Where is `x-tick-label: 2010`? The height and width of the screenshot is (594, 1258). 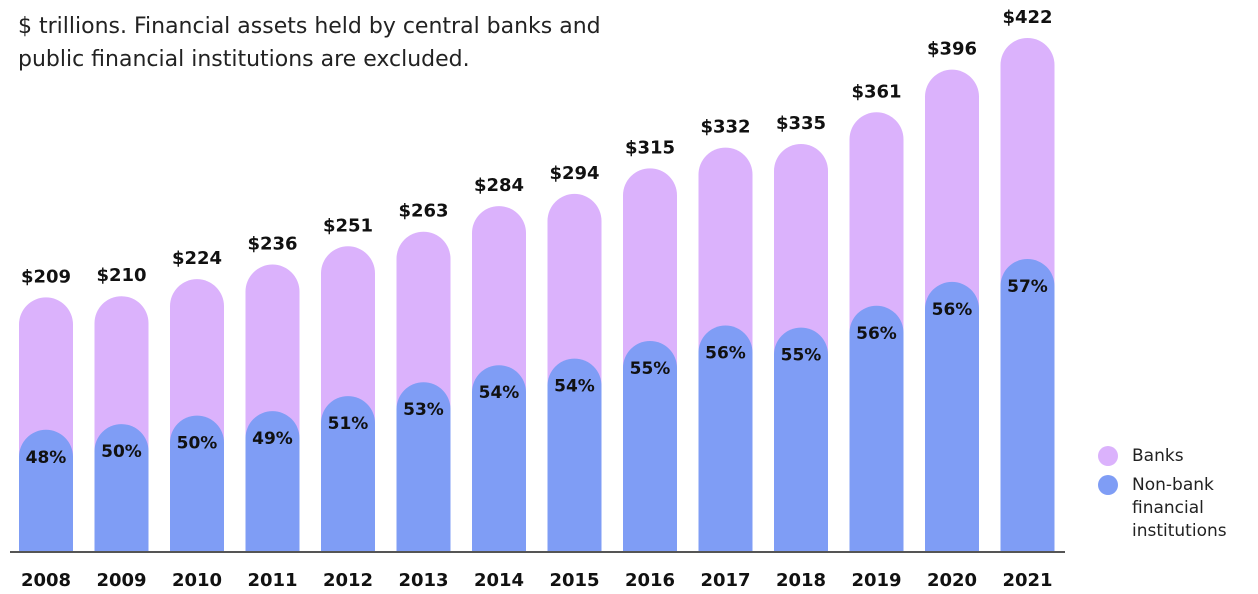 x-tick-label: 2010 is located at coordinates (197, 580).